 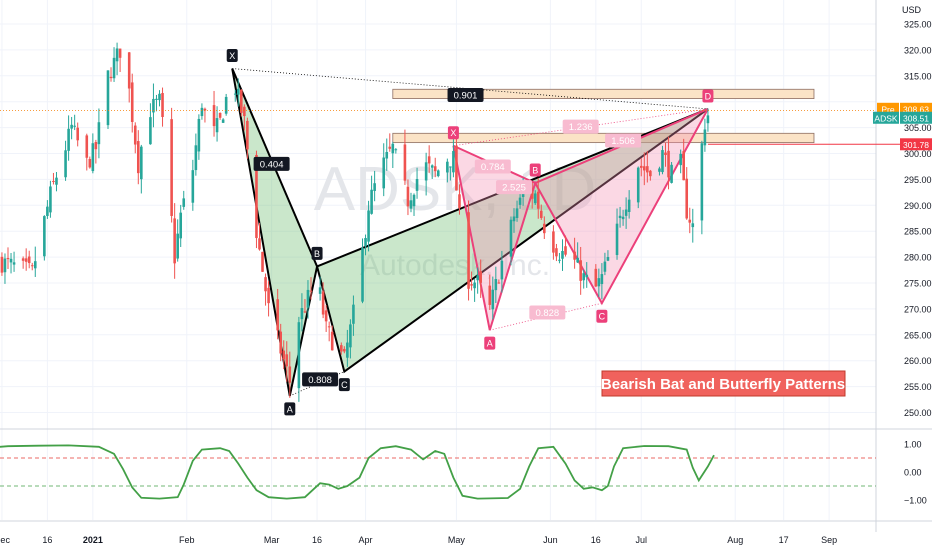 What do you see at coordinates (453, 133) in the screenshot?
I see `butterfly-point-x-text: X` at bounding box center [453, 133].